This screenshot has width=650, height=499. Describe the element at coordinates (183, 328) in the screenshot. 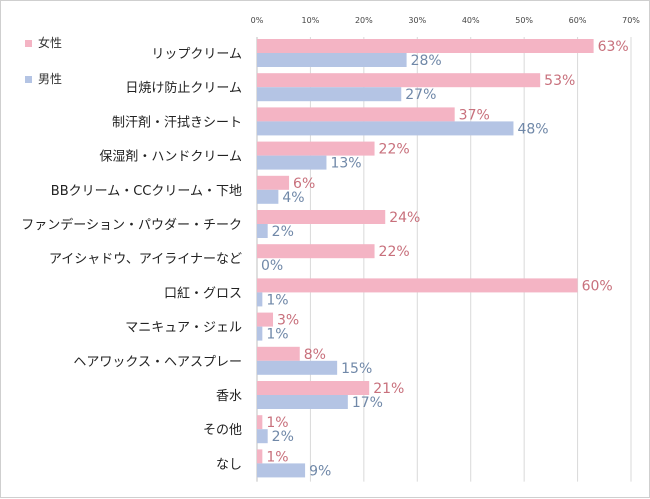

I see `category-label: マニキュア・ジェル` at that location.